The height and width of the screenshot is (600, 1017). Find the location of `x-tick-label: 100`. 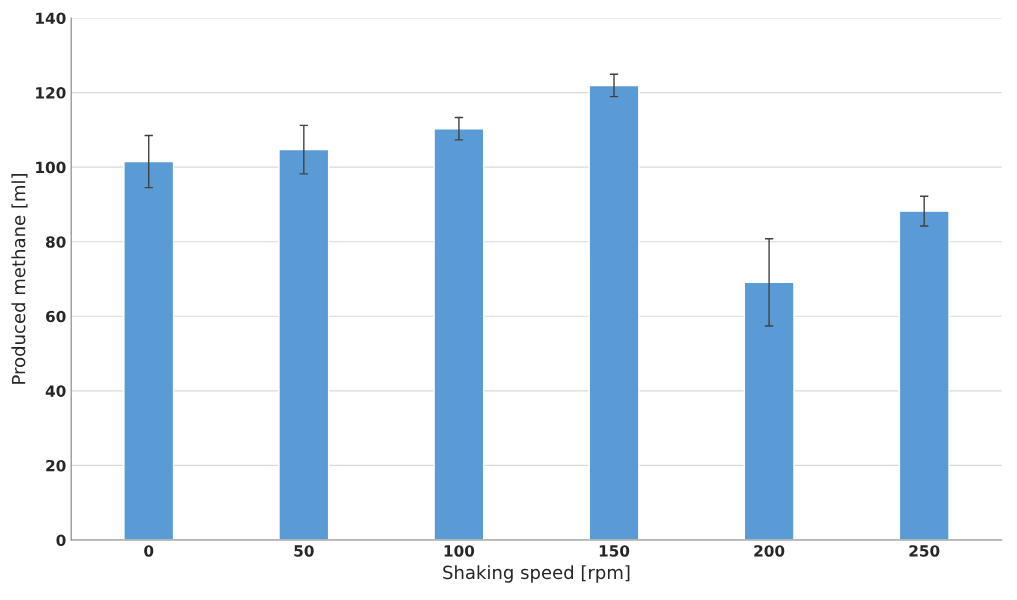

x-tick-label: 100 is located at coordinates (459, 551).